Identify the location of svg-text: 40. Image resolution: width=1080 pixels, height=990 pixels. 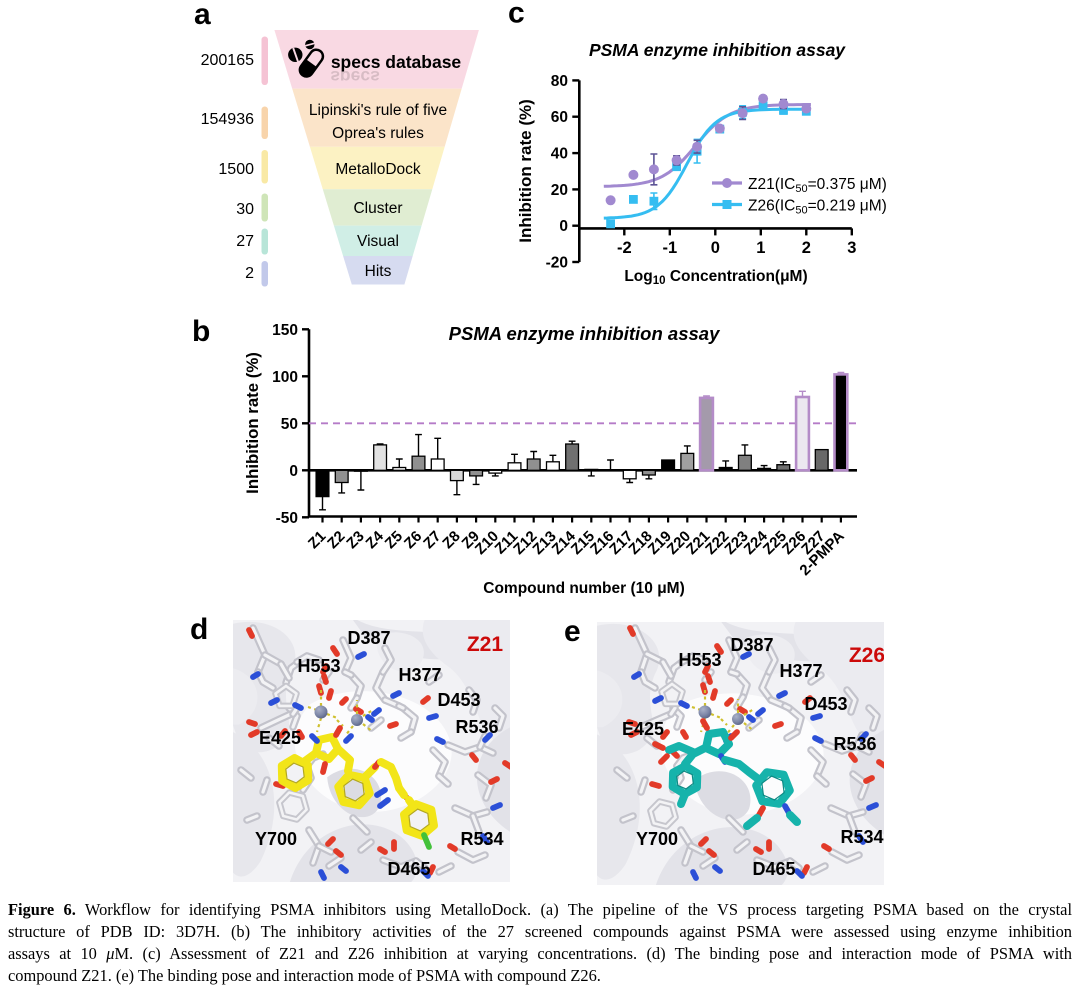
(559, 154).